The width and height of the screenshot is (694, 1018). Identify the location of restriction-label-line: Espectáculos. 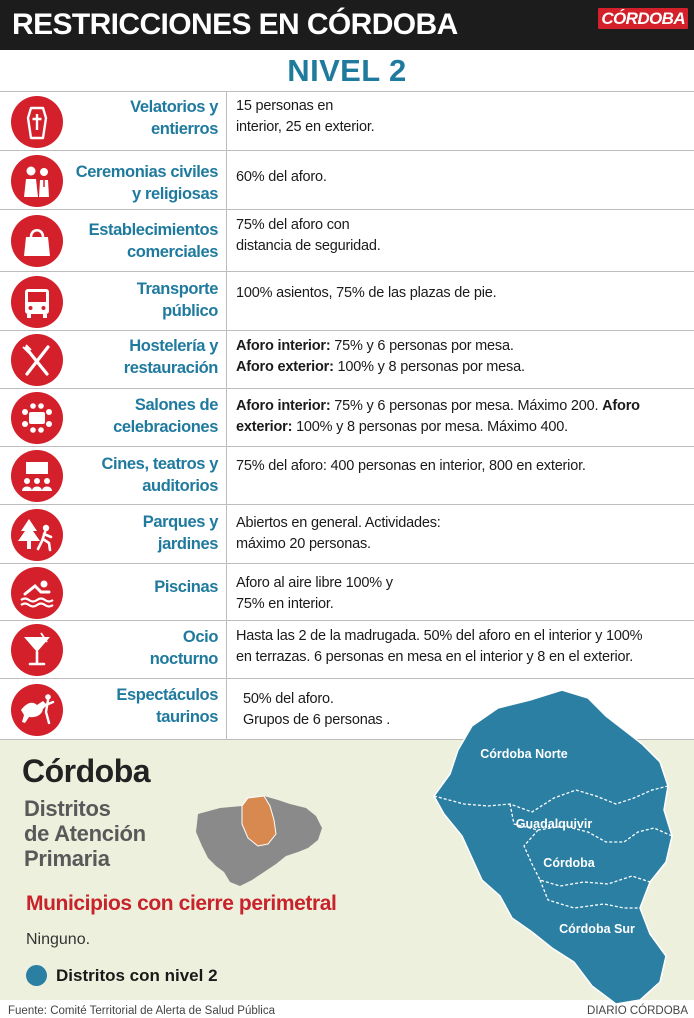
(167, 695).